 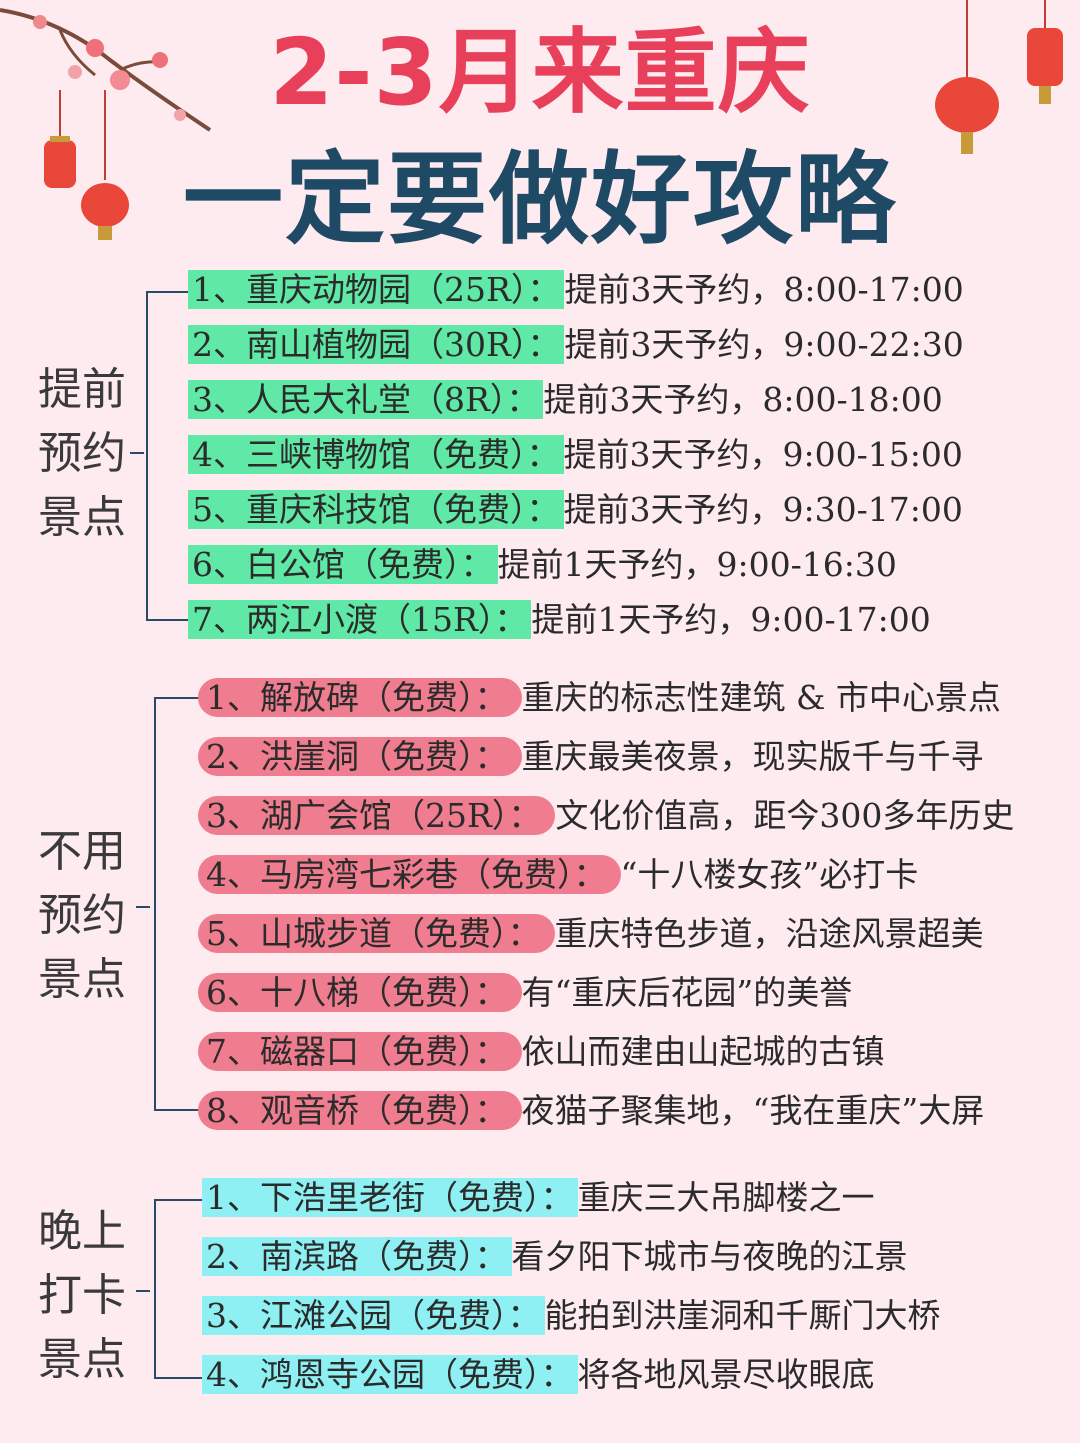 I want to click on page-title-line-1: 2-3月来重庆, so click(x=540, y=72).